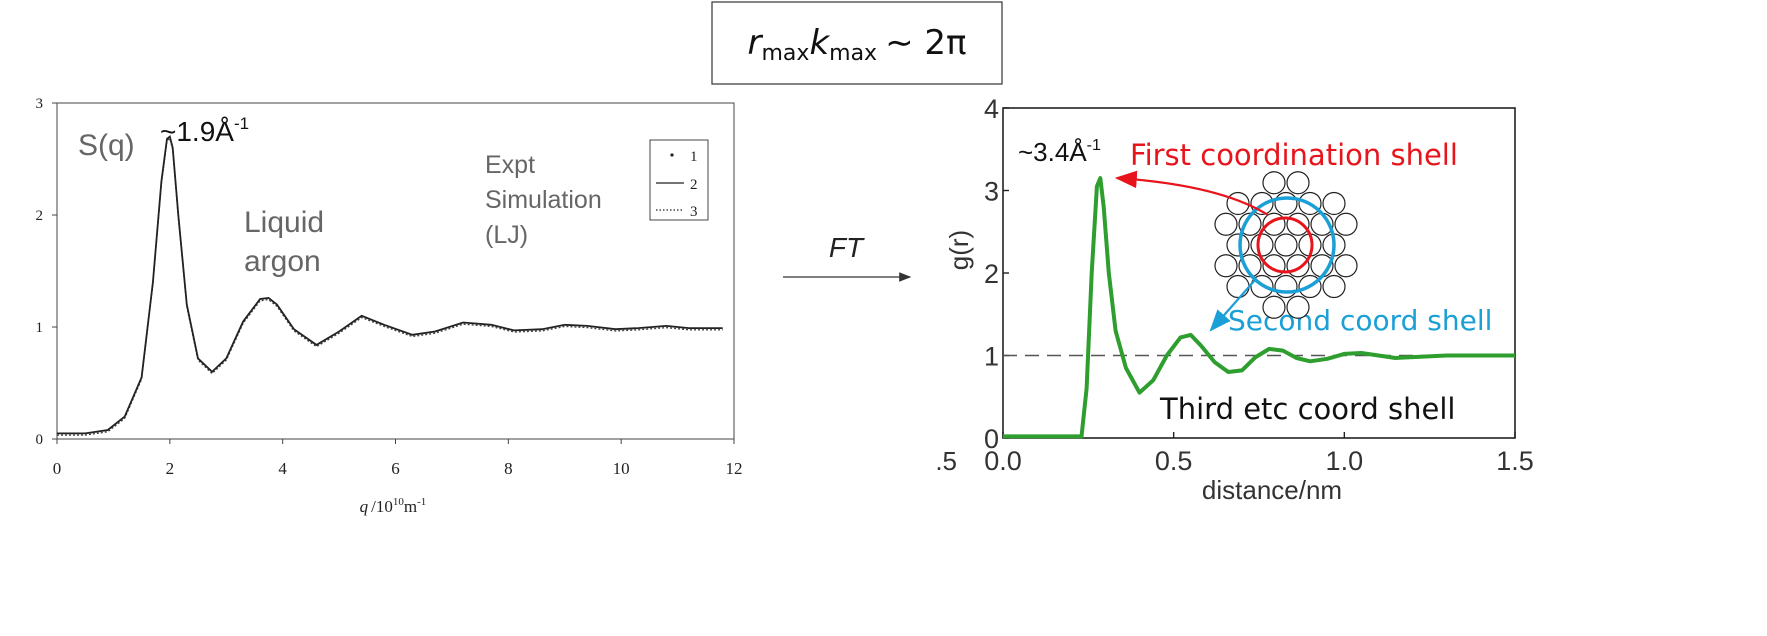  Describe the element at coordinates (1191, 193) in the screenshot. I see `first-shell-arrow` at that location.